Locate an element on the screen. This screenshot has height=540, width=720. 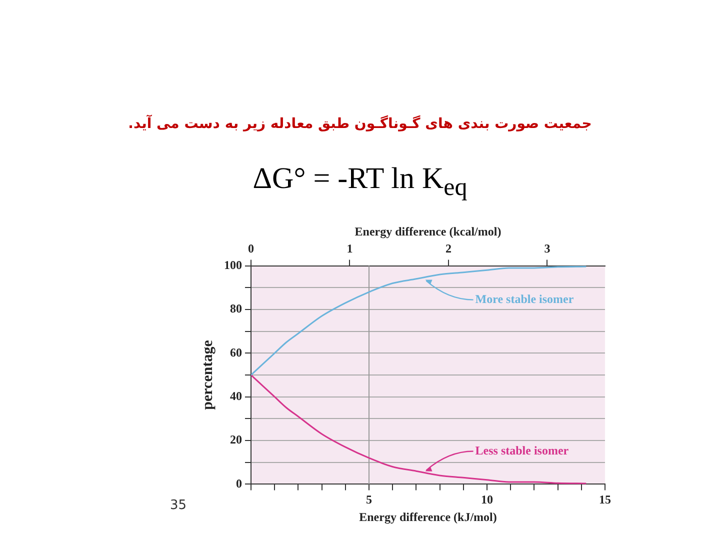
y-tick-label: 100 is located at coordinates (233, 265).